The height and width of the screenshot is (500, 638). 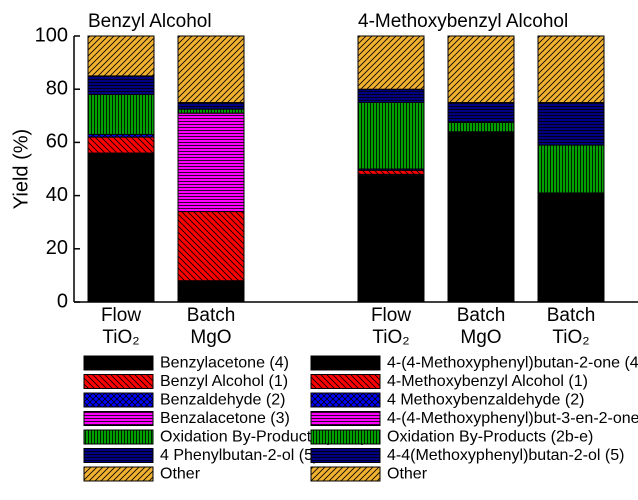 I want to click on legend-label: Benzylacetone (4), so click(x=224, y=363).